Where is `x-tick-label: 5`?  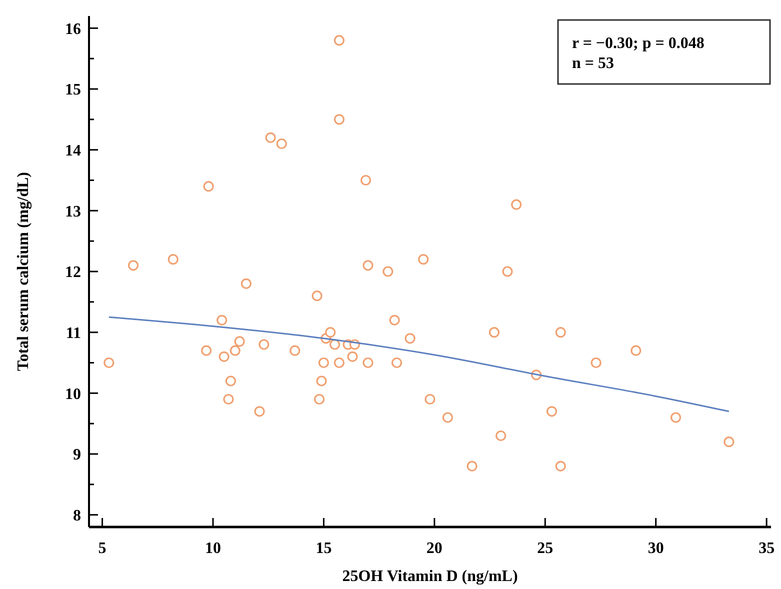 x-tick-label: 5 is located at coordinates (102, 548).